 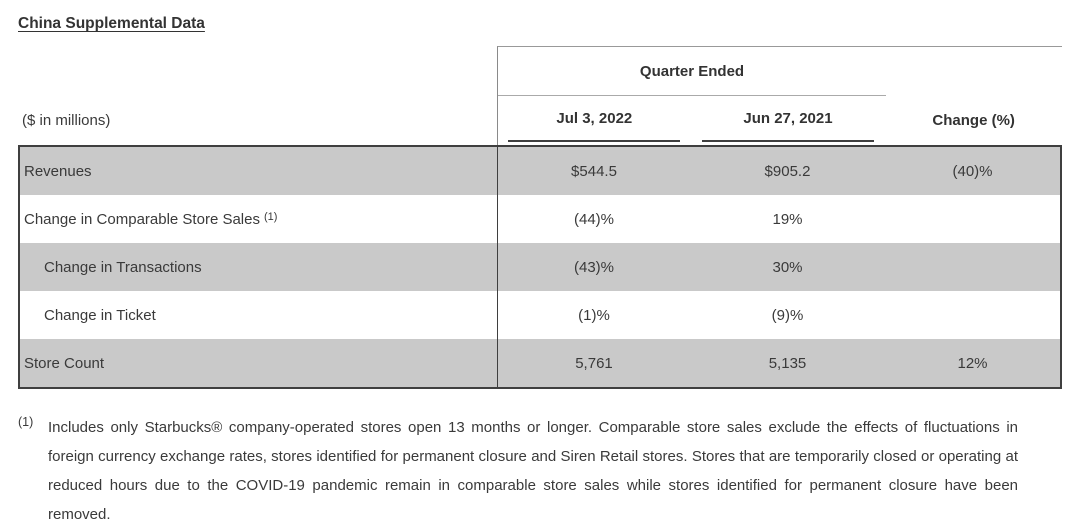 What do you see at coordinates (66, 120) in the screenshot?
I see `column-header-money-label: ($ in millions)` at bounding box center [66, 120].